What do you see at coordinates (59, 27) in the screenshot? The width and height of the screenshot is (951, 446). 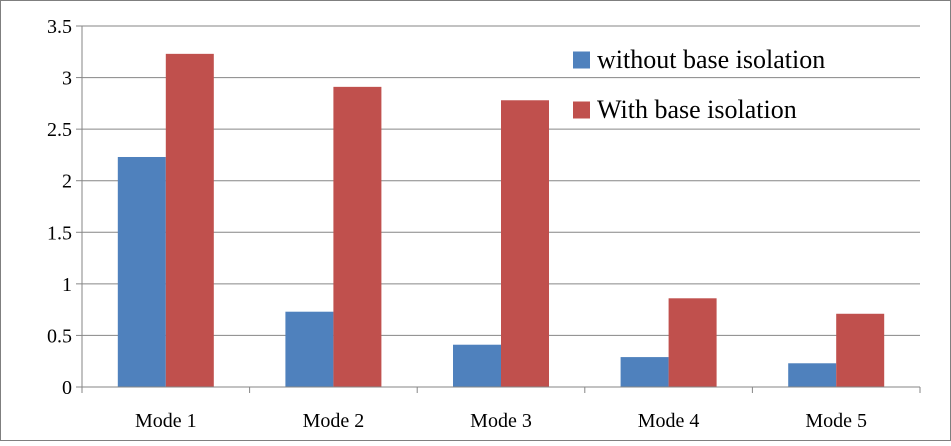 I see `y-tick-label: 3.5` at bounding box center [59, 27].